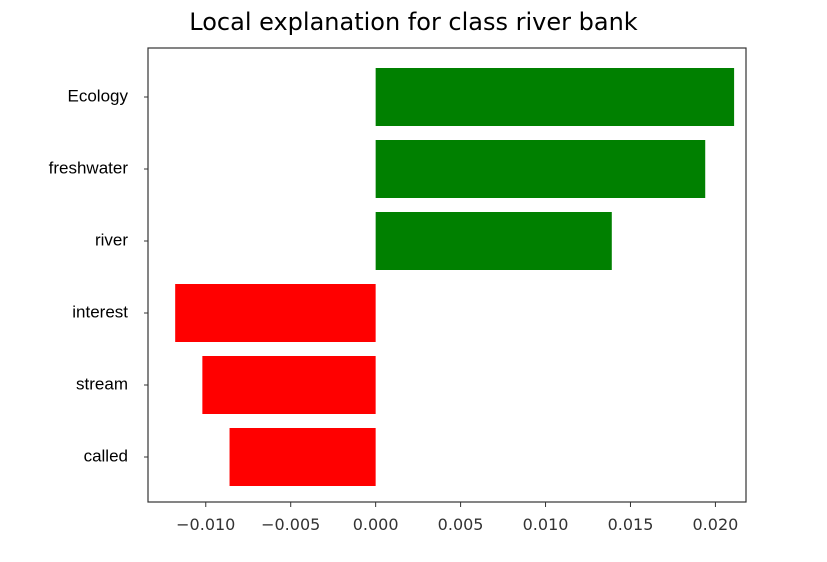 The width and height of the screenshot is (827, 562). What do you see at coordinates (716, 524) in the screenshot?
I see `x-tick-label: 0.020` at bounding box center [716, 524].